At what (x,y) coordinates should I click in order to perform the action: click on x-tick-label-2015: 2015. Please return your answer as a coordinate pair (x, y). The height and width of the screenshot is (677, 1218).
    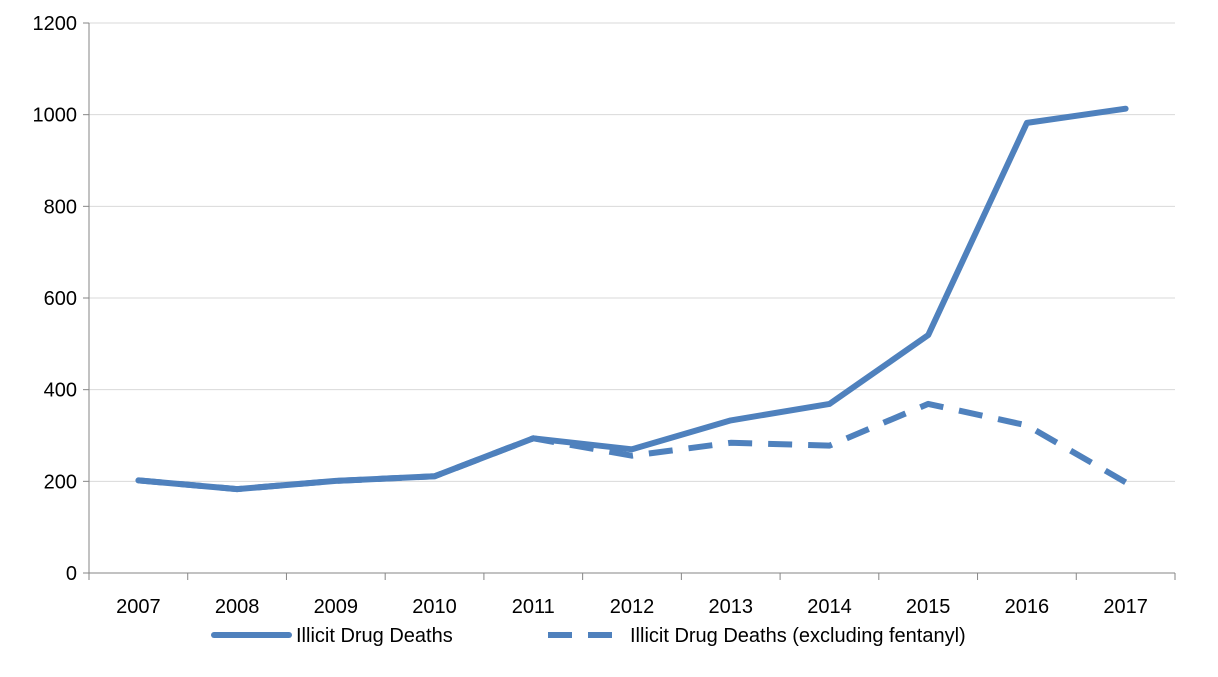
    Looking at the image, I should click on (928, 607).